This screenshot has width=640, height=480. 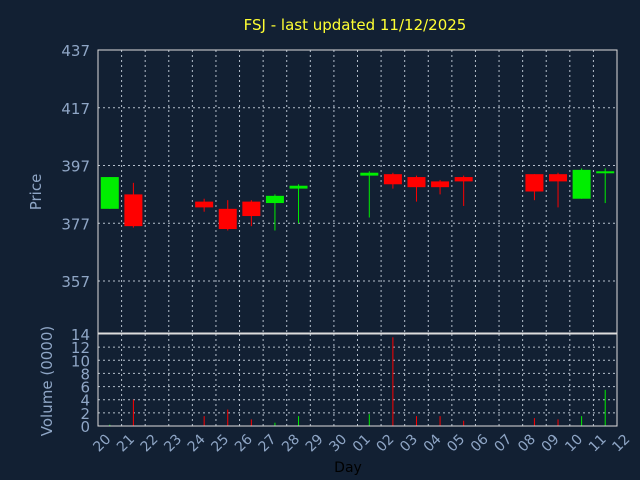 What do you see at coordinates (503, 443) in the screenshot?
I see `x-tick-label: 07` at bounding box center [503, 443].